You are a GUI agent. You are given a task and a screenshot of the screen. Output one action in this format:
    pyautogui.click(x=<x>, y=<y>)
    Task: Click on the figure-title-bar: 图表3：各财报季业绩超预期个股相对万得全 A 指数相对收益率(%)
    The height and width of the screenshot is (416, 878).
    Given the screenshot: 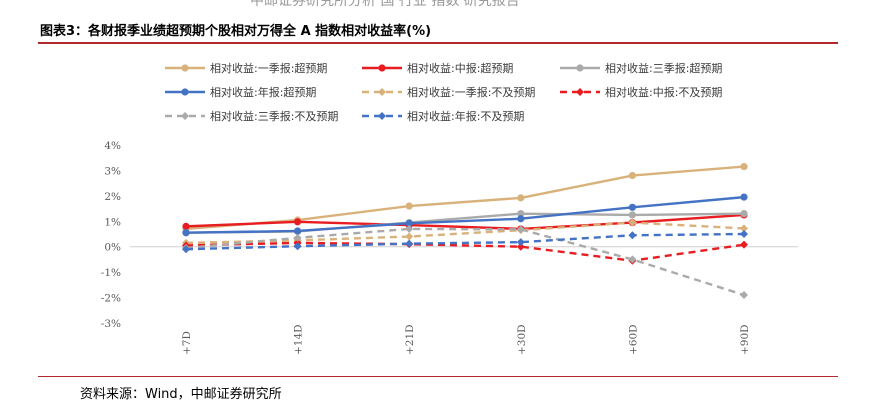 What is the action you would take?
    pyautogui.click(x=438, y=32)
    